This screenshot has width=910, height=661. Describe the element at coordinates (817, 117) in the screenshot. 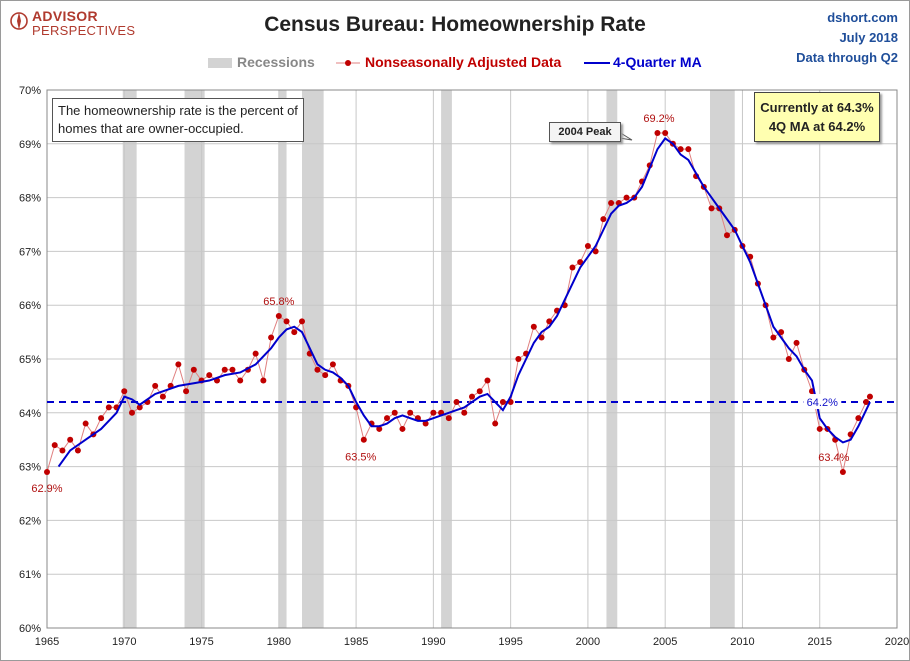

I see `current-value-box: Currently at 64.3% 4Q MA at 64.2%` at that location.